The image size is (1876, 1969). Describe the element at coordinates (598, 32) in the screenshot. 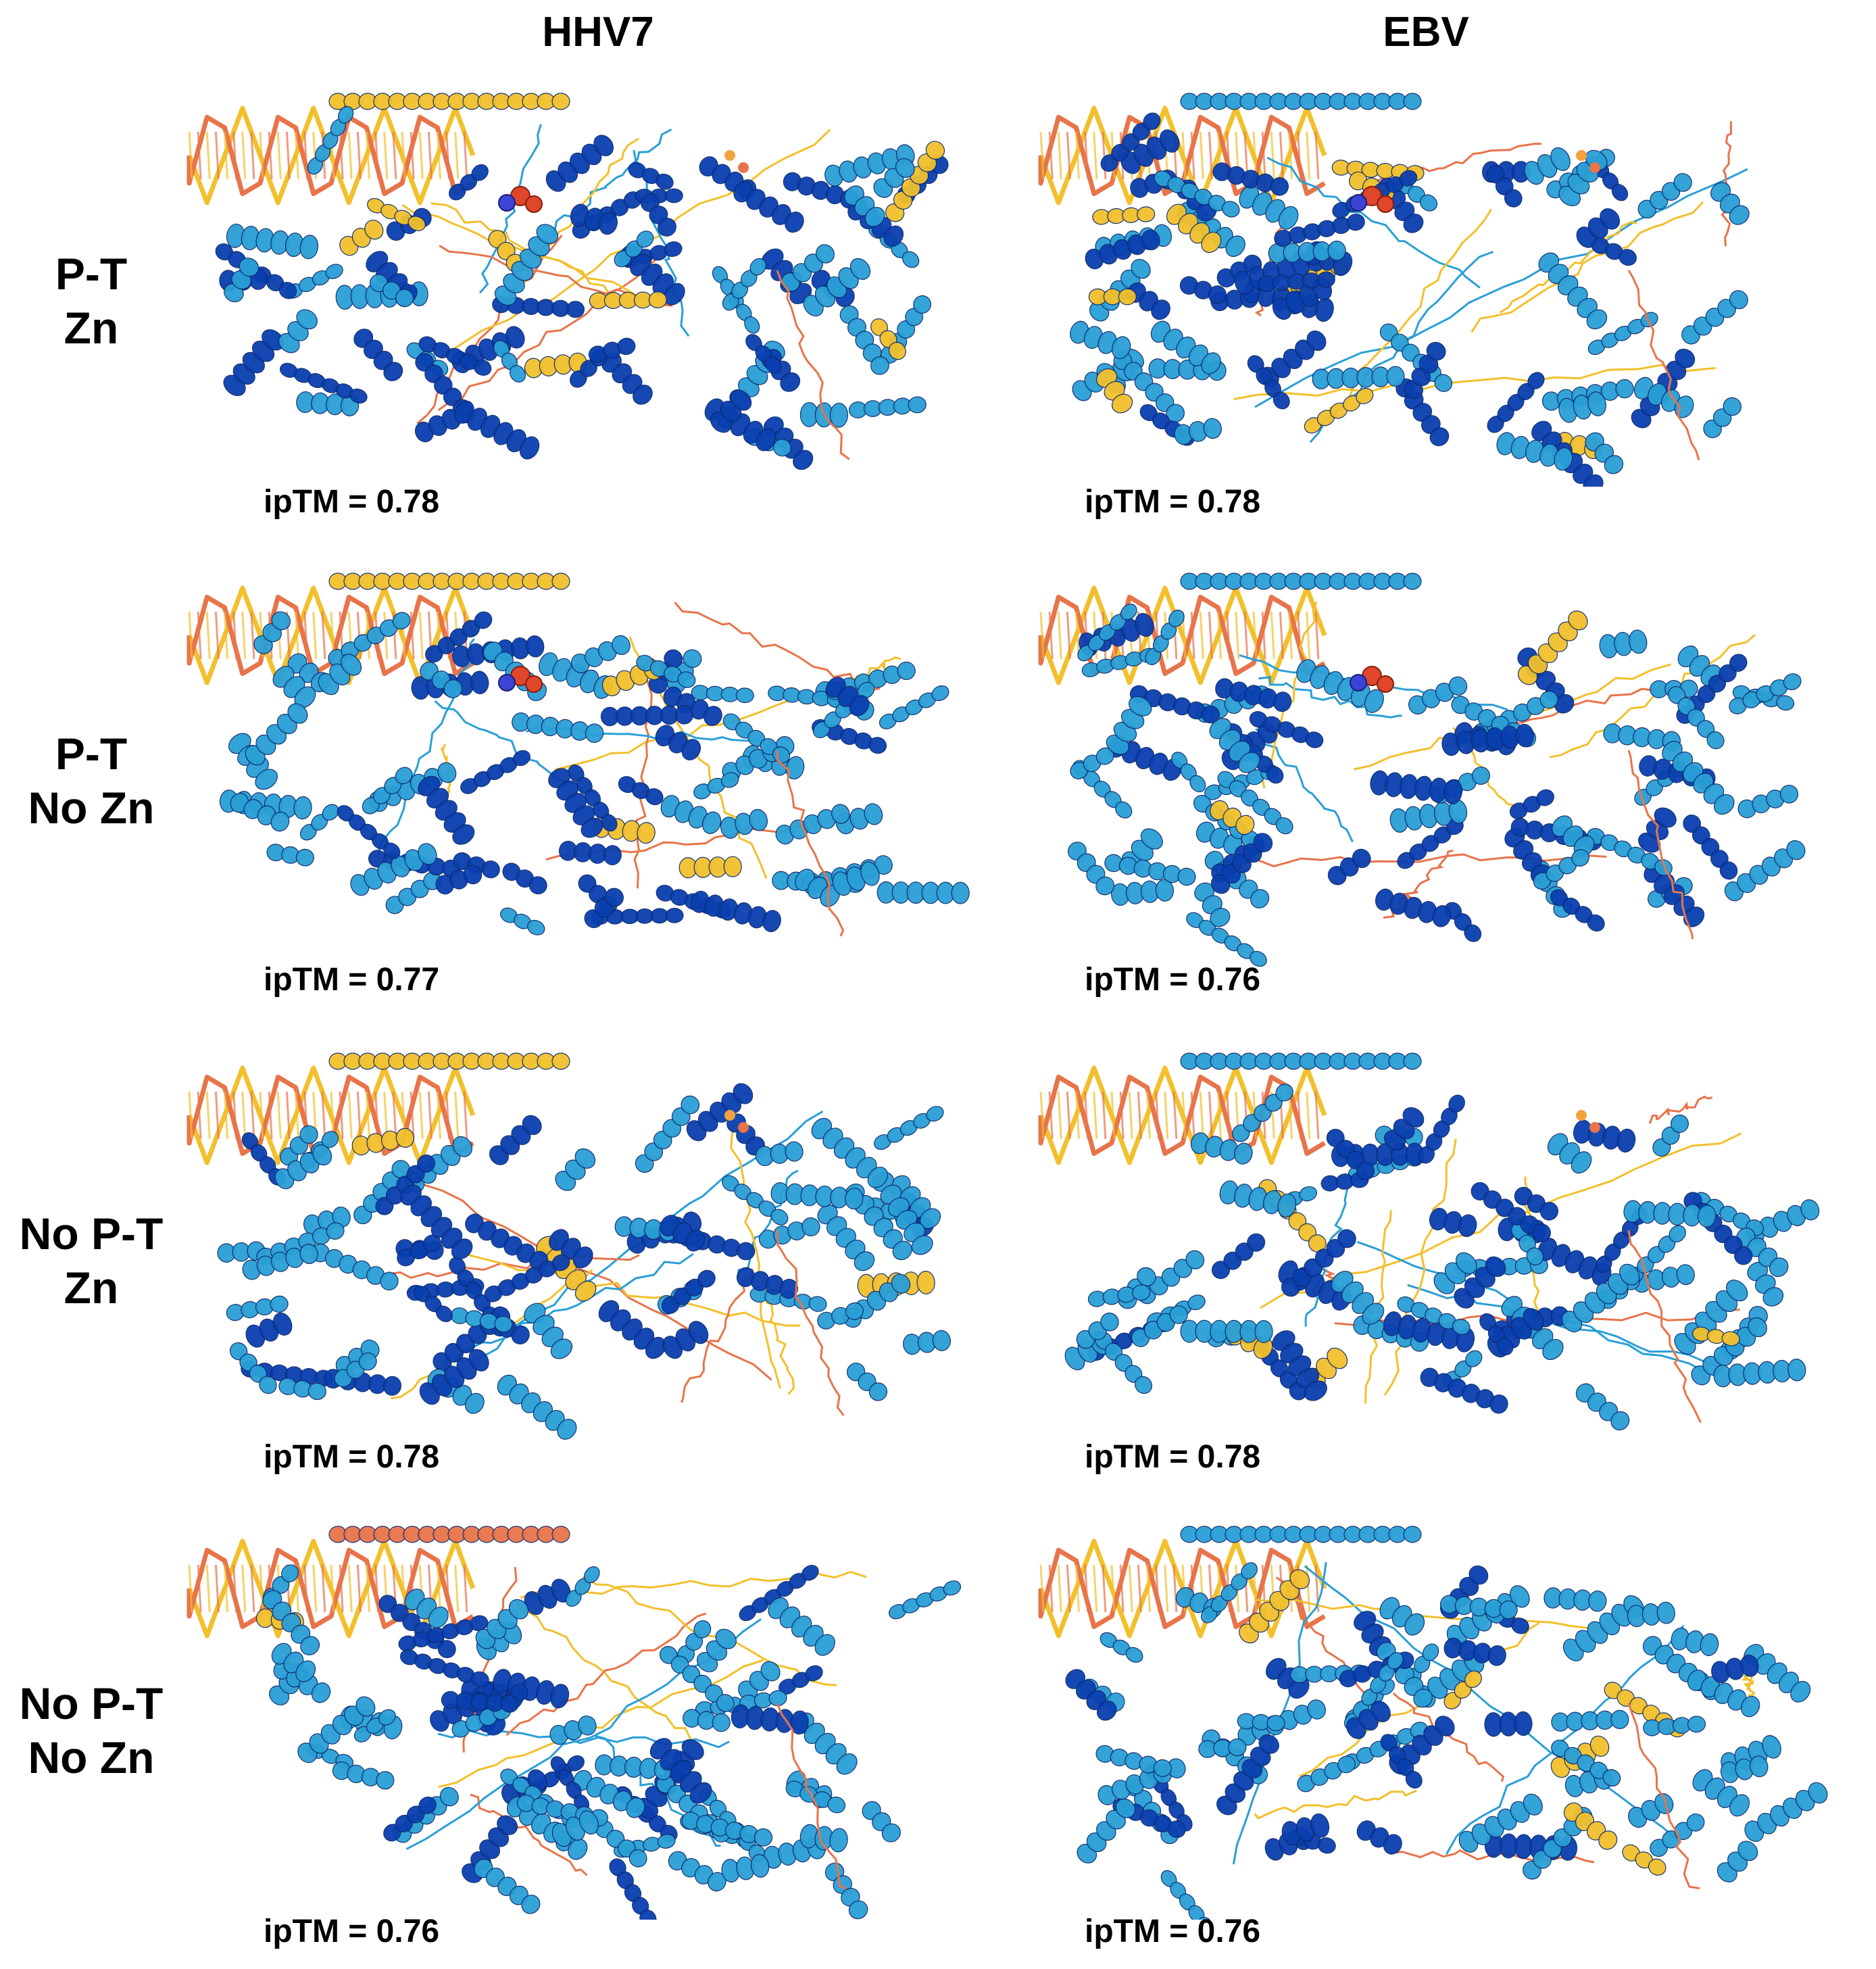

I see `column-header-hhv7: HHV7` at that location.